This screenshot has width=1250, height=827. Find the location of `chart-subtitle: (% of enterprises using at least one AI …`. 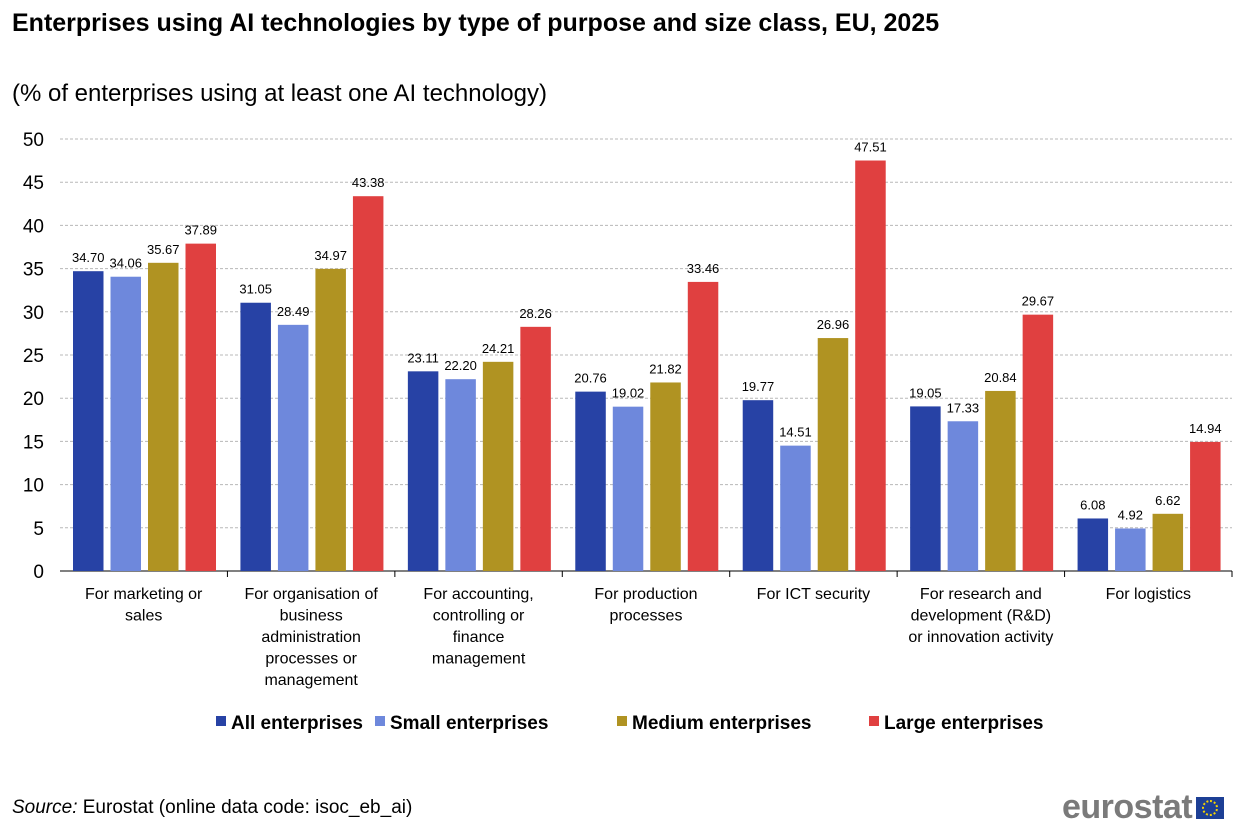

chart-subtitle: (% of enterprises using at least one AI … is located at coordinates (279, 93).